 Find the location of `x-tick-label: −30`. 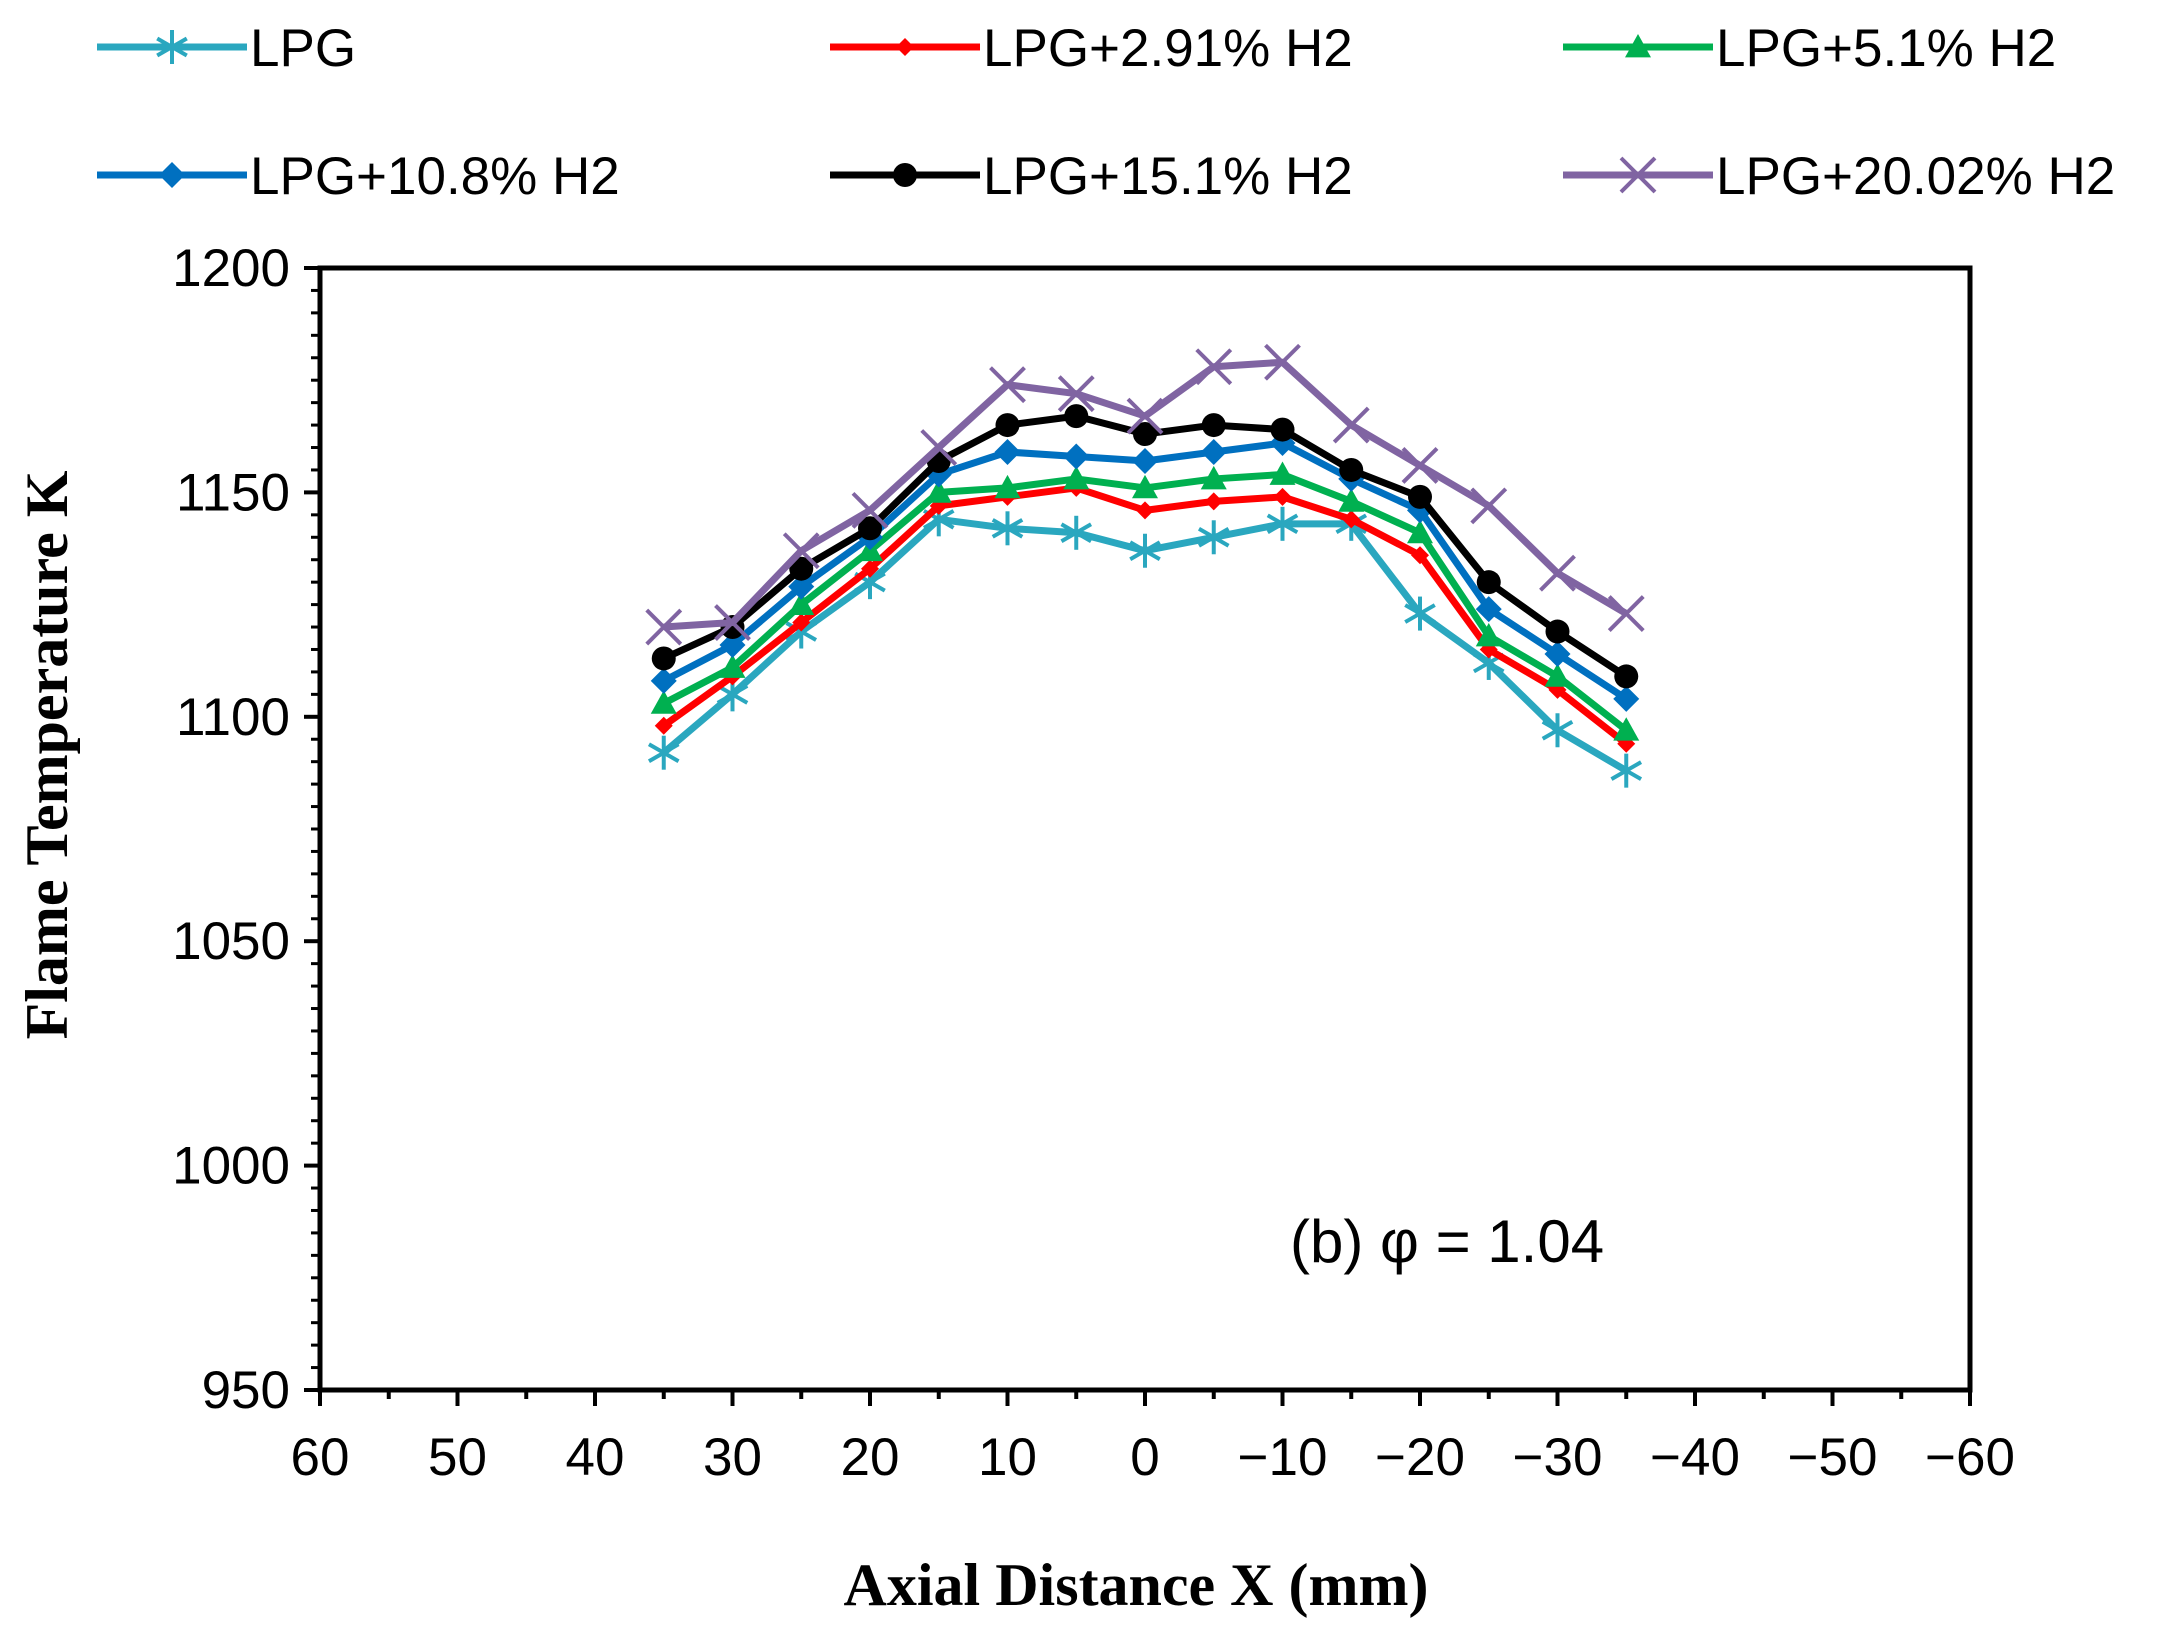

x-tick-label: −30 is located at coordinates (1558, 1457).